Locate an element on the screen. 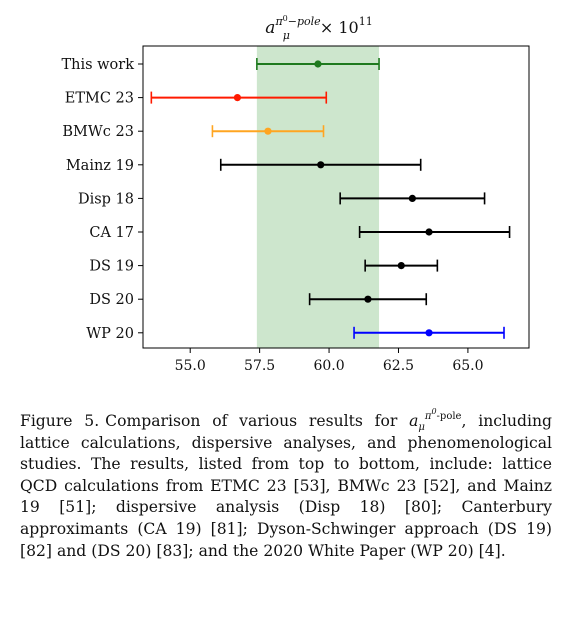  title-exponent: 11 is located at coordinates (366, 21).